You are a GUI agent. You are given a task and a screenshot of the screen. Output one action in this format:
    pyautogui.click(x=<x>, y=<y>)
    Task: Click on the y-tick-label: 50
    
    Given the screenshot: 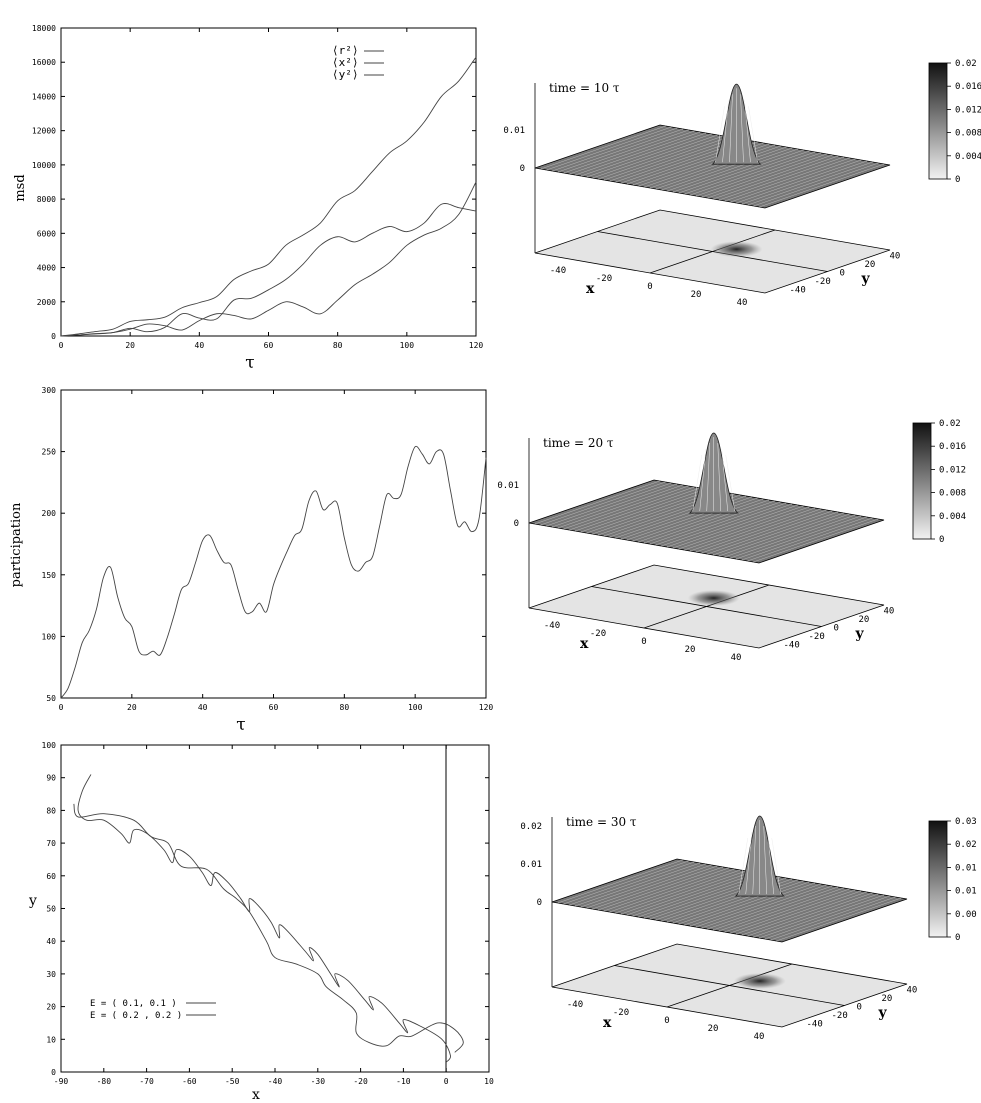 What is the action you would take?
    pyautogui.click(x=51, y=698)
    